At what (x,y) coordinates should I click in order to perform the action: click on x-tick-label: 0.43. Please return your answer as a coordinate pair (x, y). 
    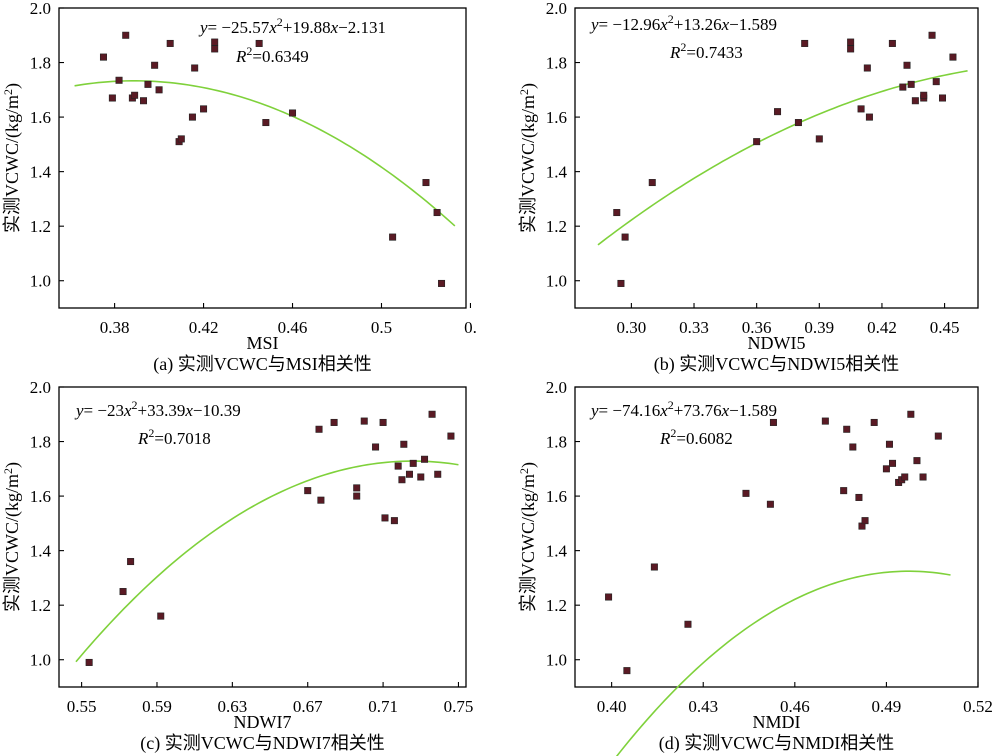
    Looking at the image, I should click on (703, 706).